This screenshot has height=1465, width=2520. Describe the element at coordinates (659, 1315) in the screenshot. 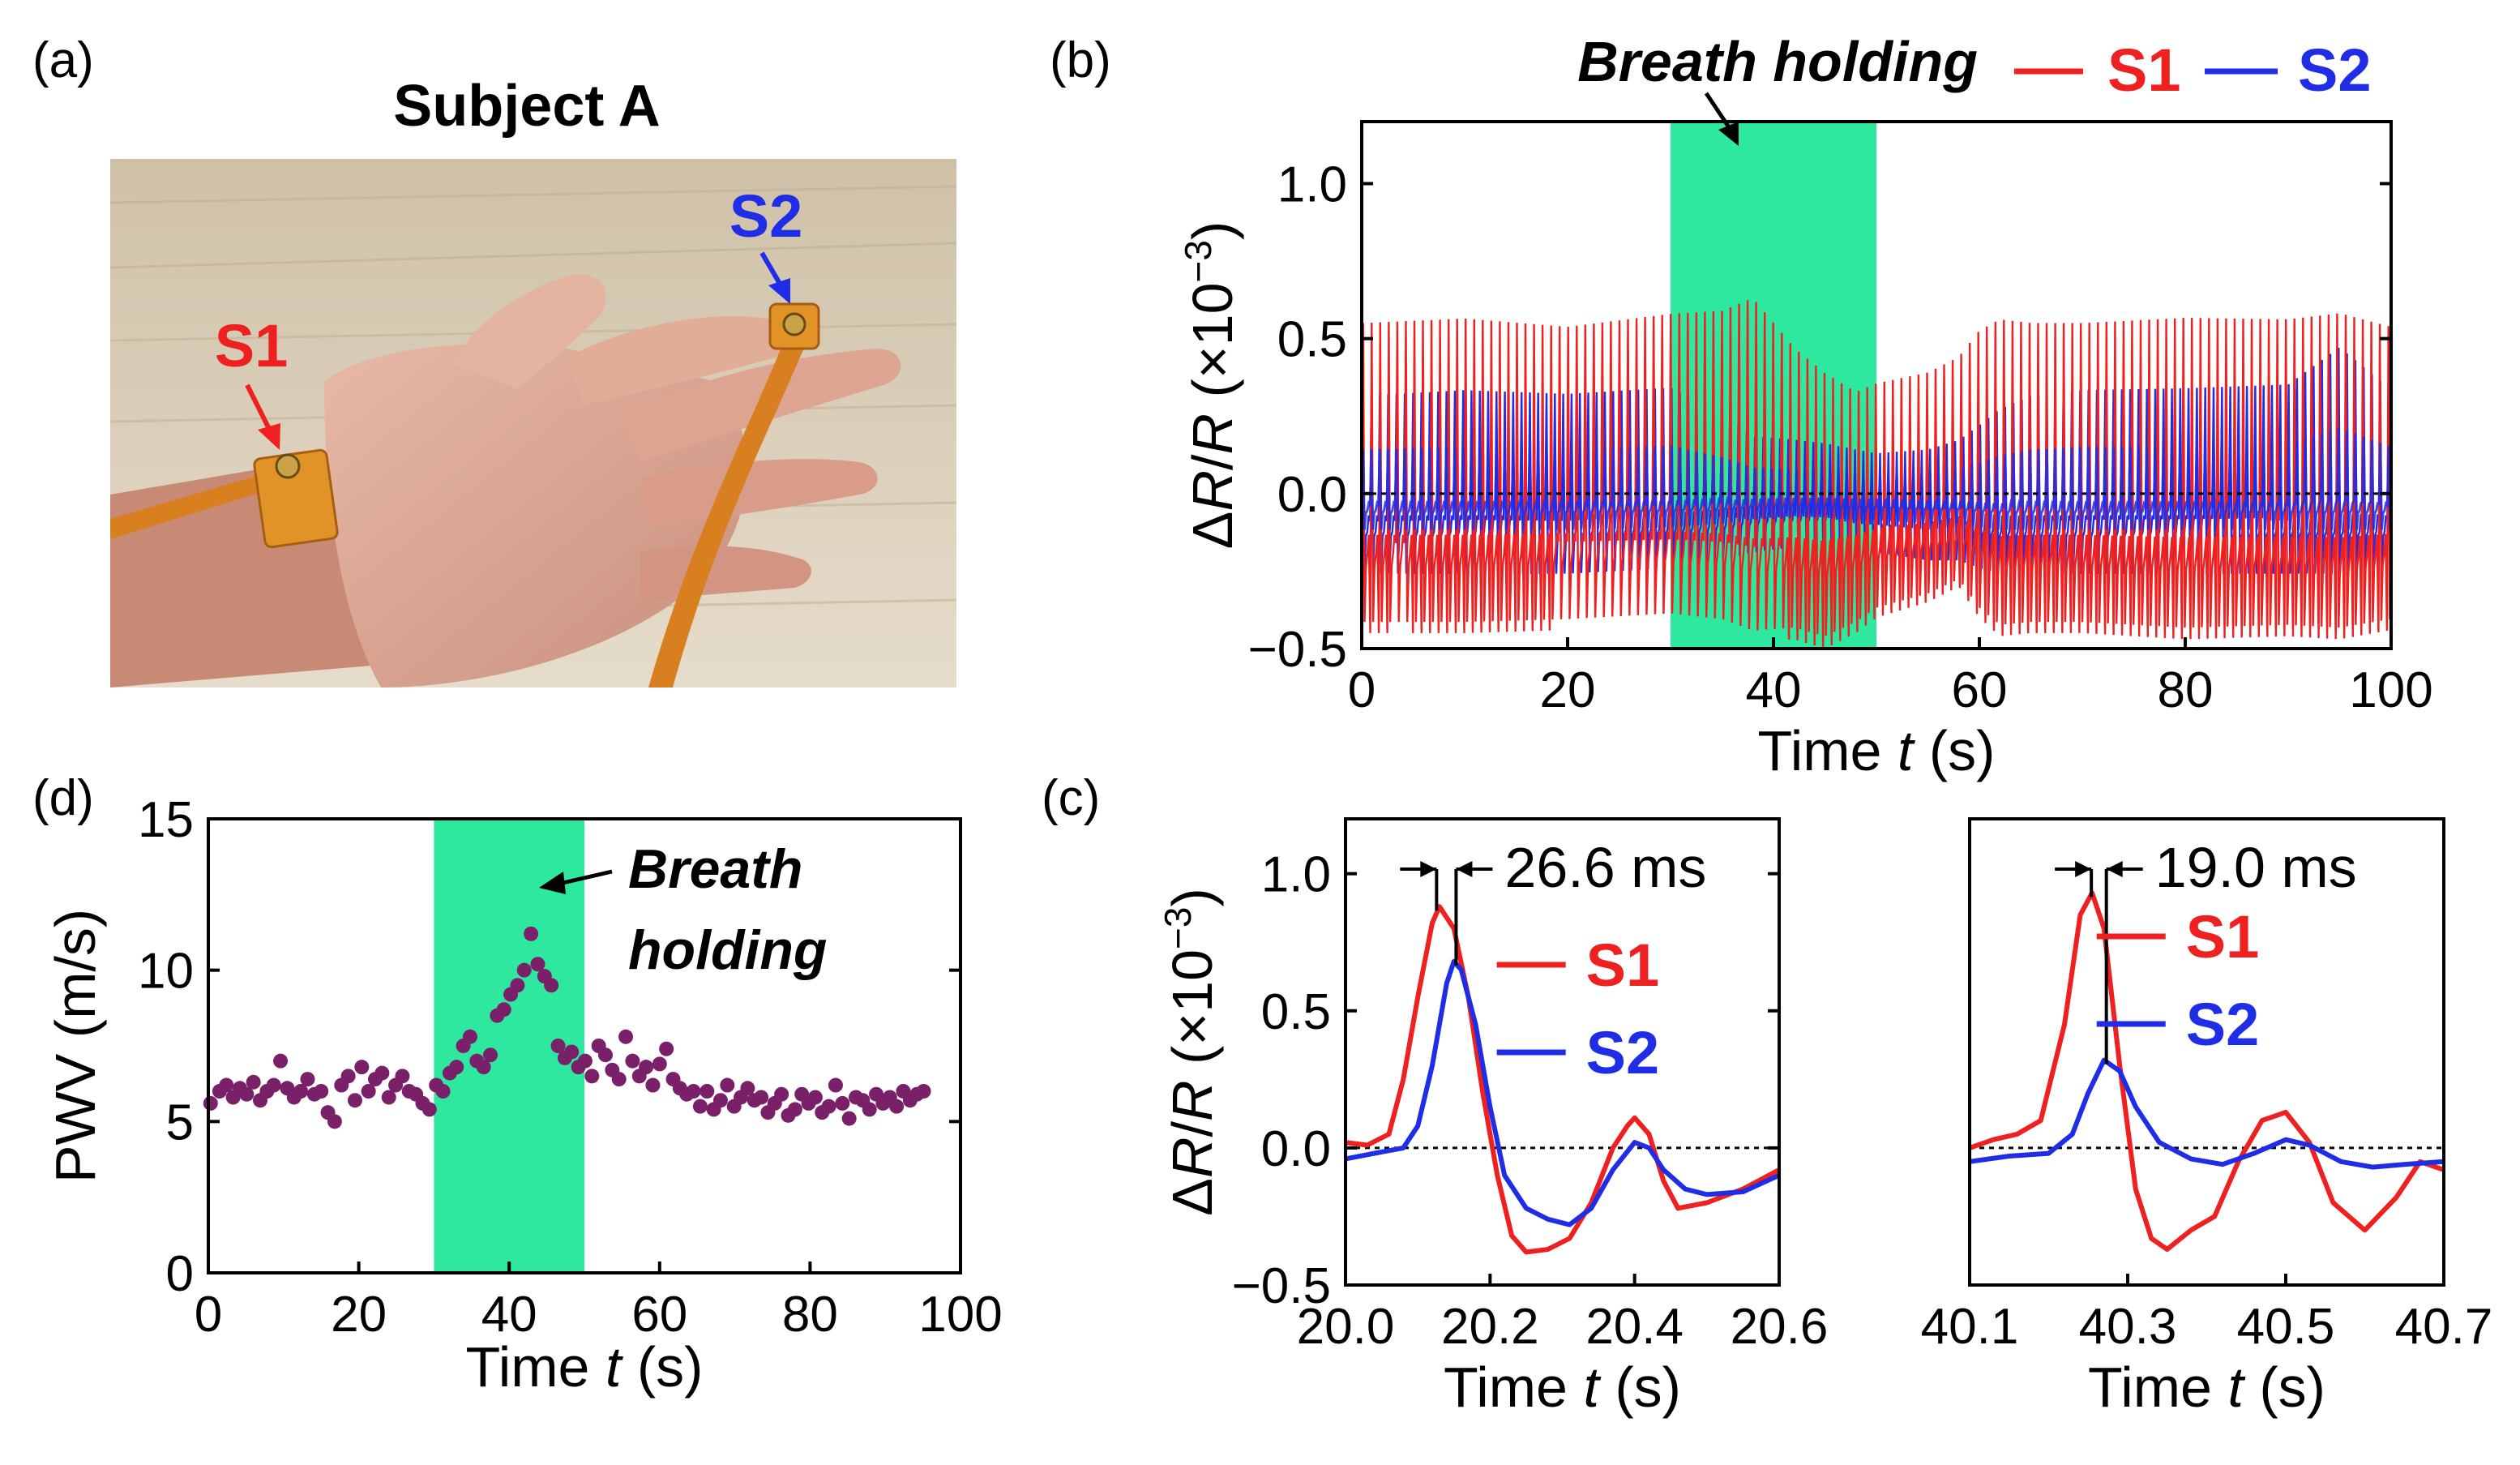

I see `d-xtick-label: 60` at that location.